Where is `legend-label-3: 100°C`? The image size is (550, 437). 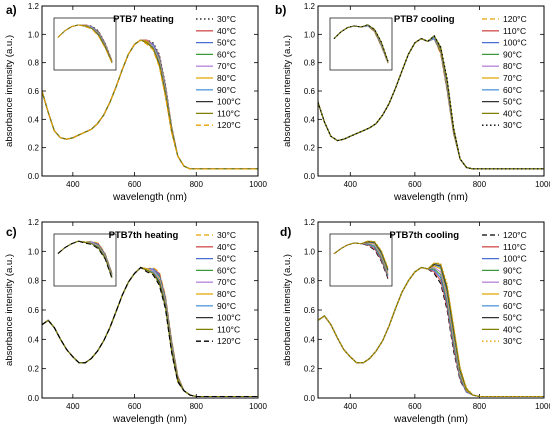 legend-label-3: 100°C is located at coordinates (515, 259).